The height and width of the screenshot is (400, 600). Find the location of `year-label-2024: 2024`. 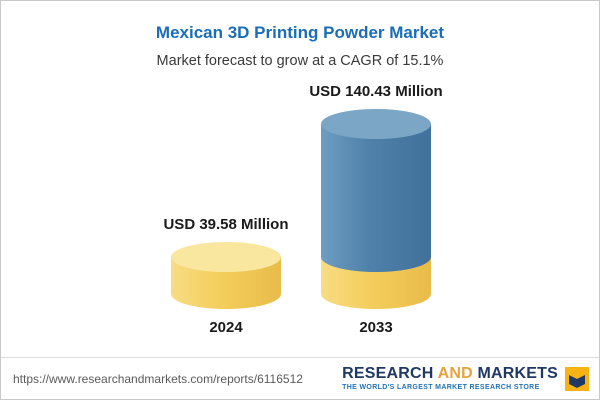

year-label-2024: 2024 is located at coordinates (226, 327).